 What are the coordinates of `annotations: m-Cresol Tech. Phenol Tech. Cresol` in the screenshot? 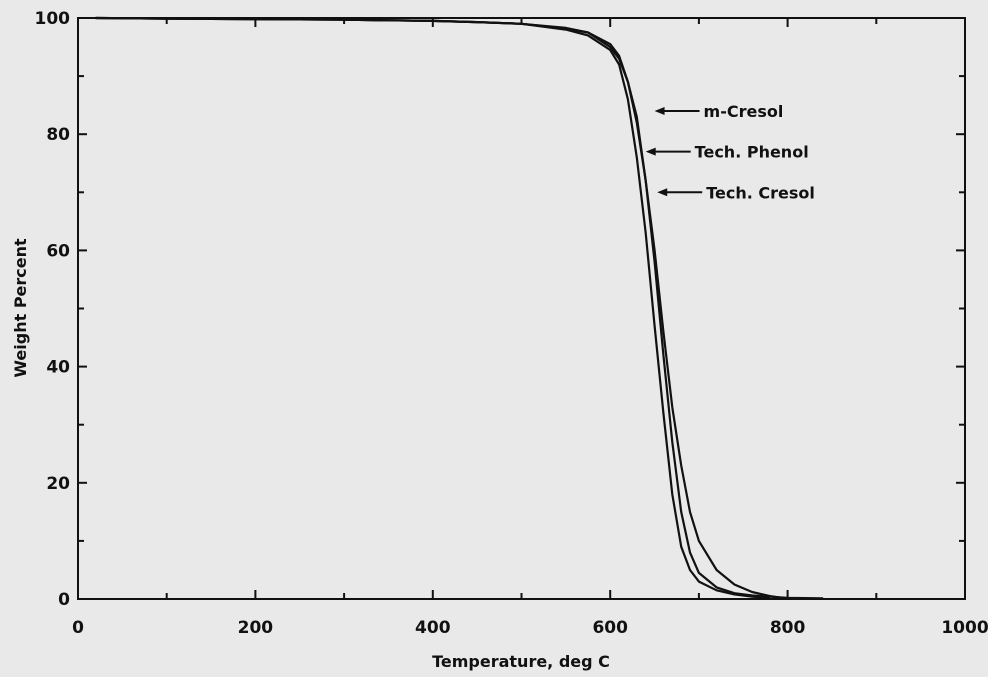 It's located at (730, 152).